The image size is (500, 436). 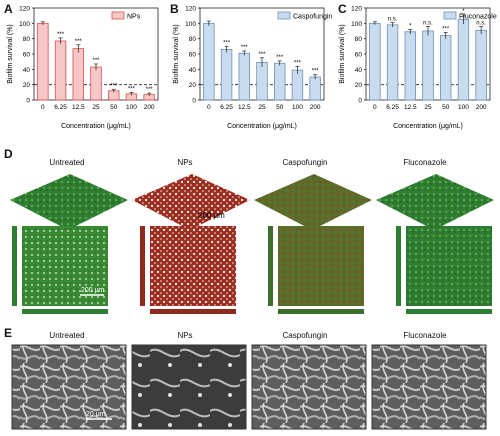 I want to click on significance-label: *, so click(x=463, y=12).